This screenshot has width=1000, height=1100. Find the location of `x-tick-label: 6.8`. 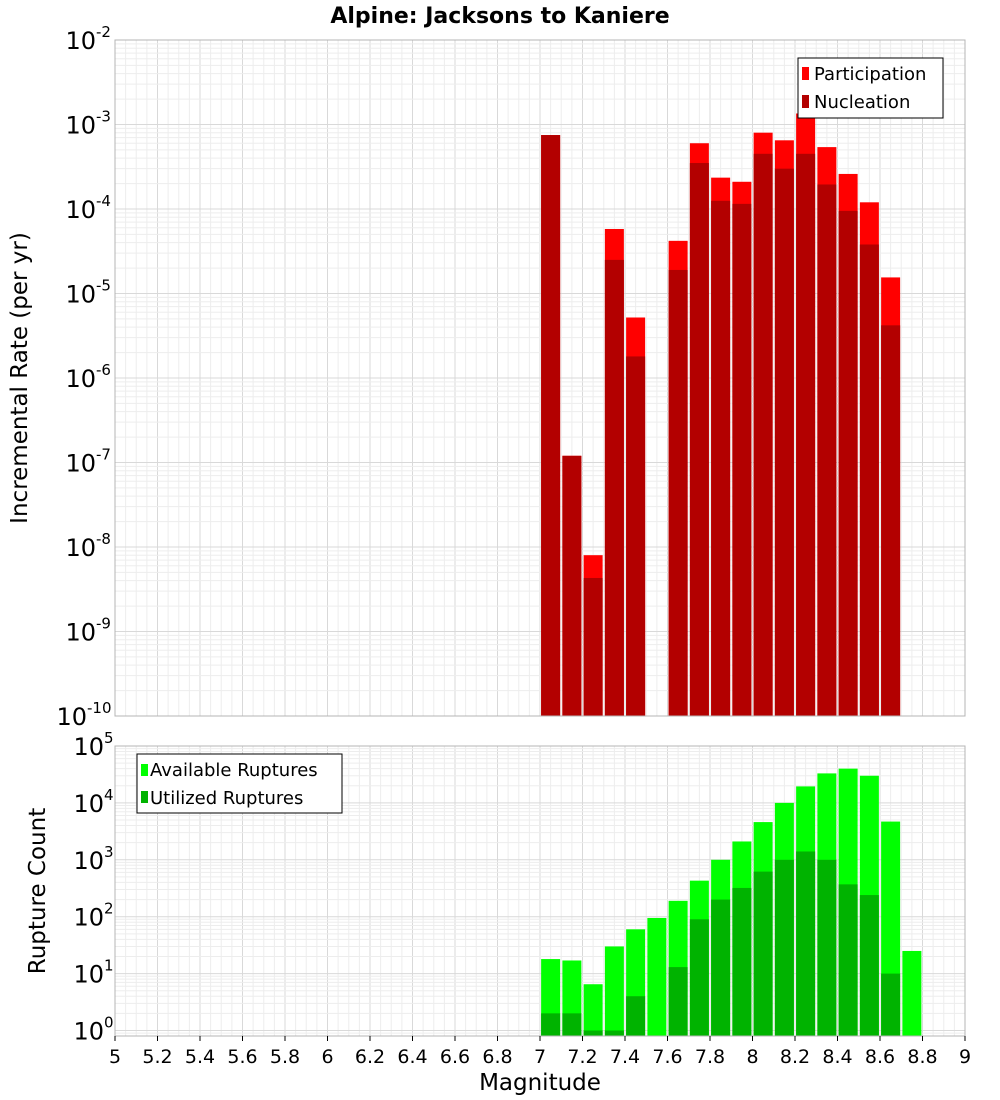

x-tick-label: 6.8 is located at coordinates (497, 1057).